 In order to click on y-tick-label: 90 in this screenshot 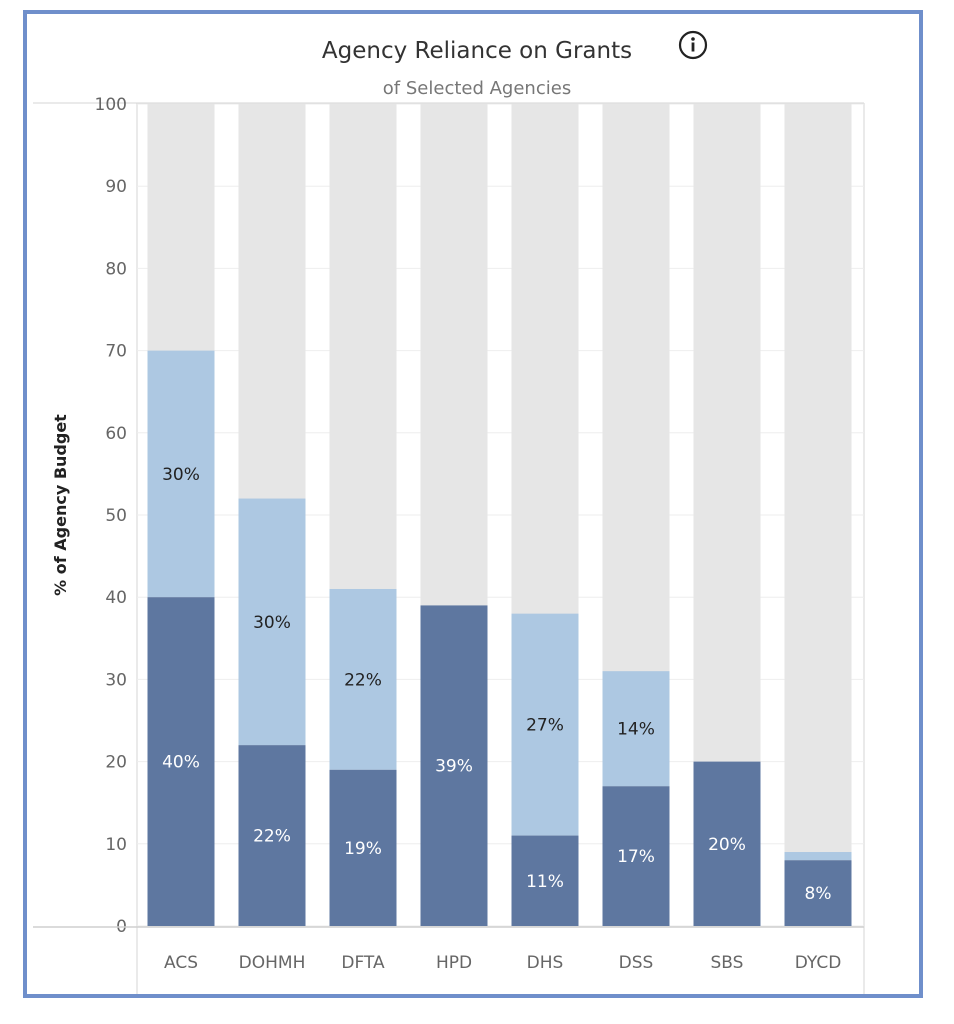, I will do `click(116, 187)`.